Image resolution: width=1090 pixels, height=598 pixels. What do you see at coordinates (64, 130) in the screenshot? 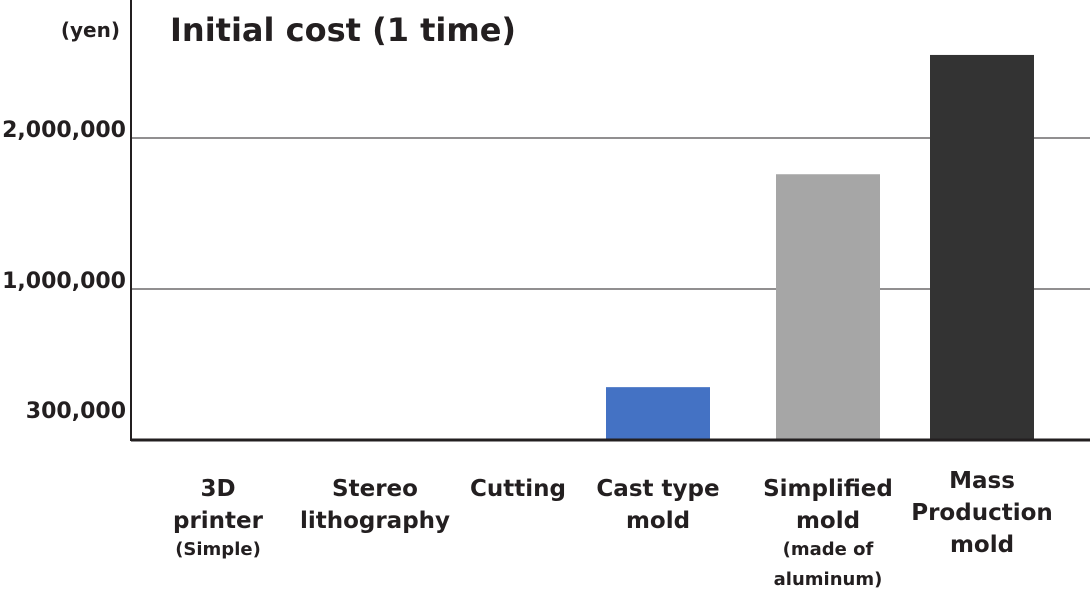
I see `y-tick-label: 2,000,000` at bounding box center [64, 130].